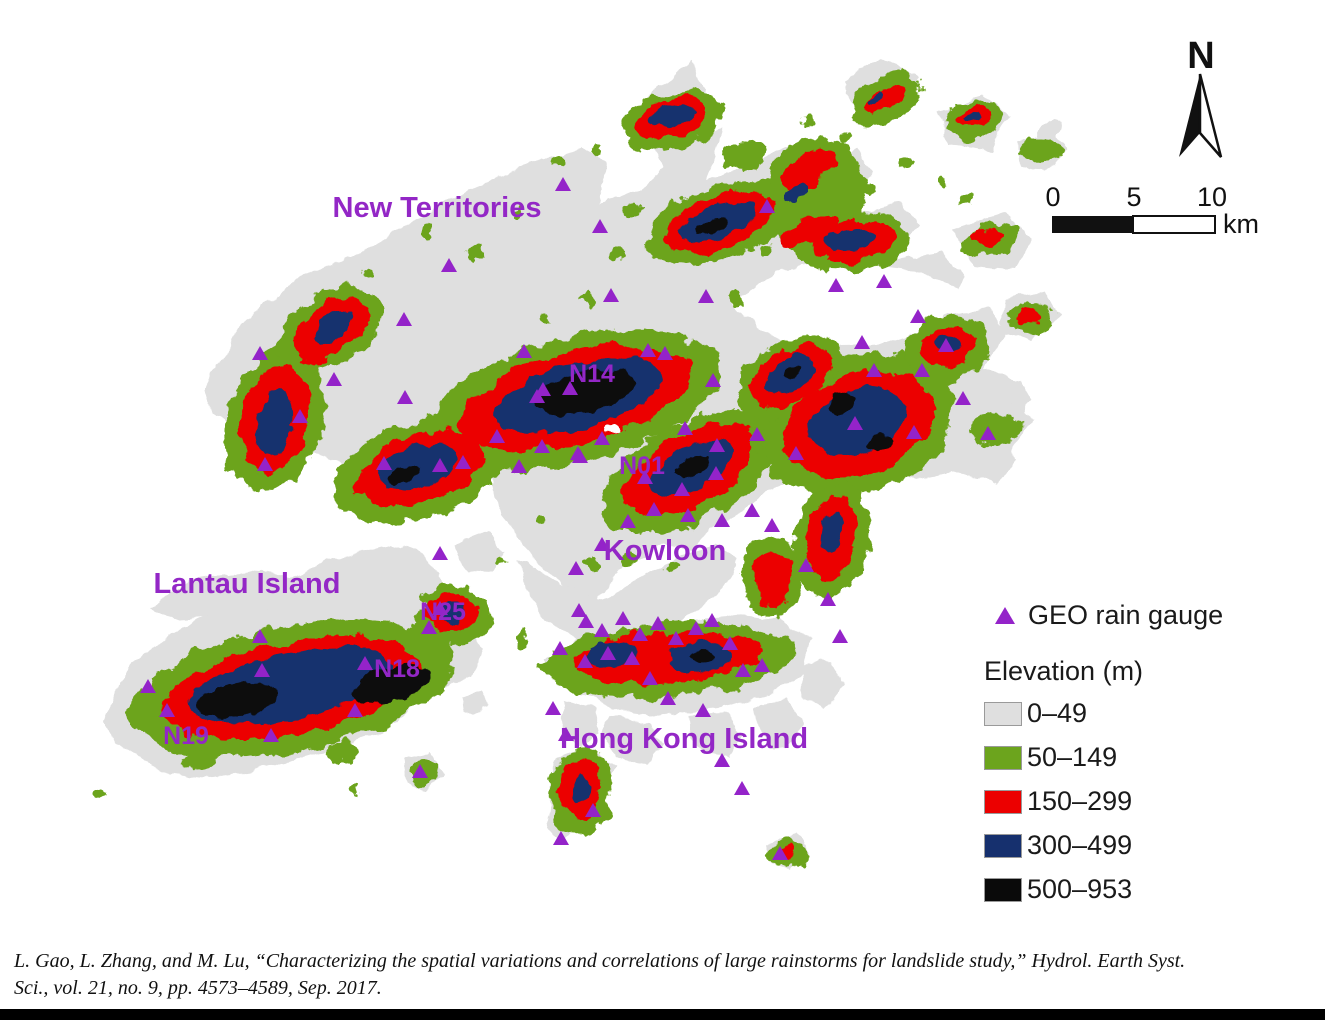 The image size is (1325, 1020). What do you see at coordinates (592, 374) in the screenshot?
I see `station-label-n14: N14` at bounding box center [592, 374].